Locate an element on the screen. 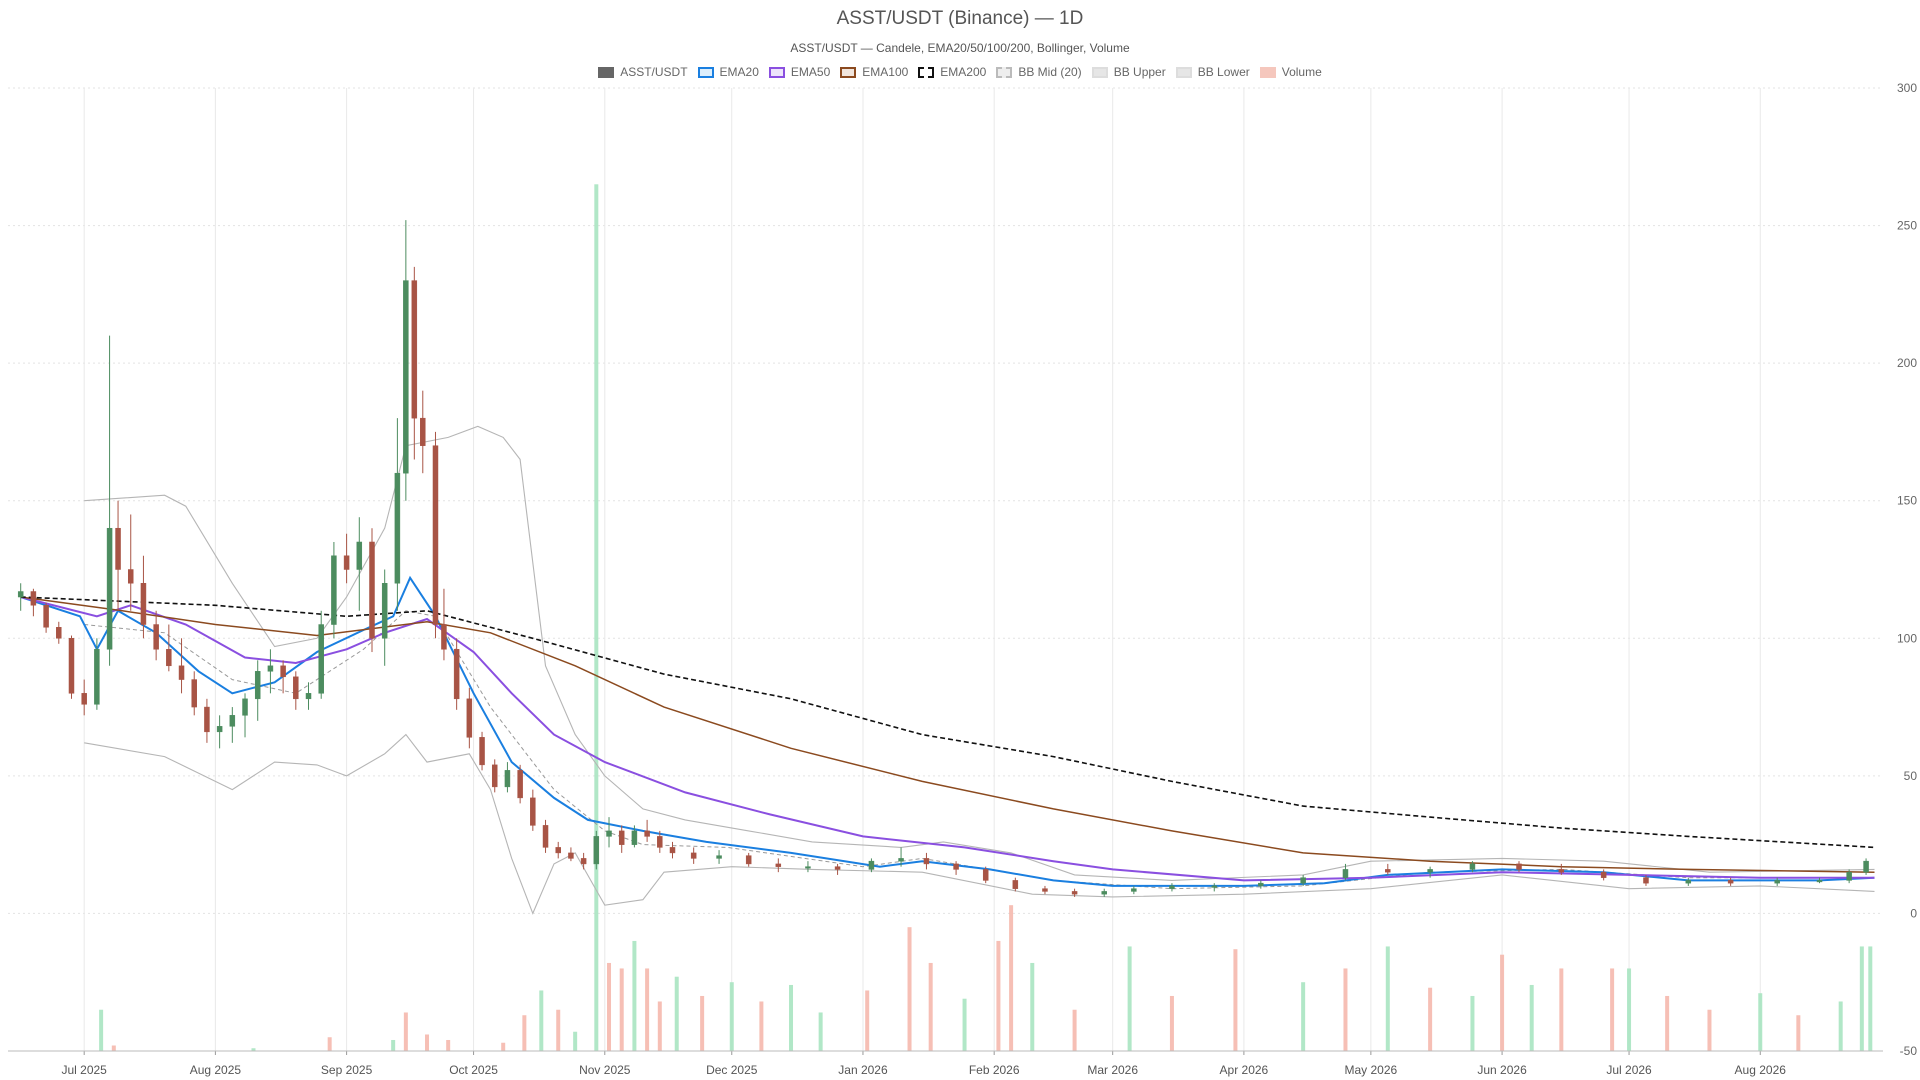  x-tick-label: Aug 2025 is located at coordinates (216, 1070).